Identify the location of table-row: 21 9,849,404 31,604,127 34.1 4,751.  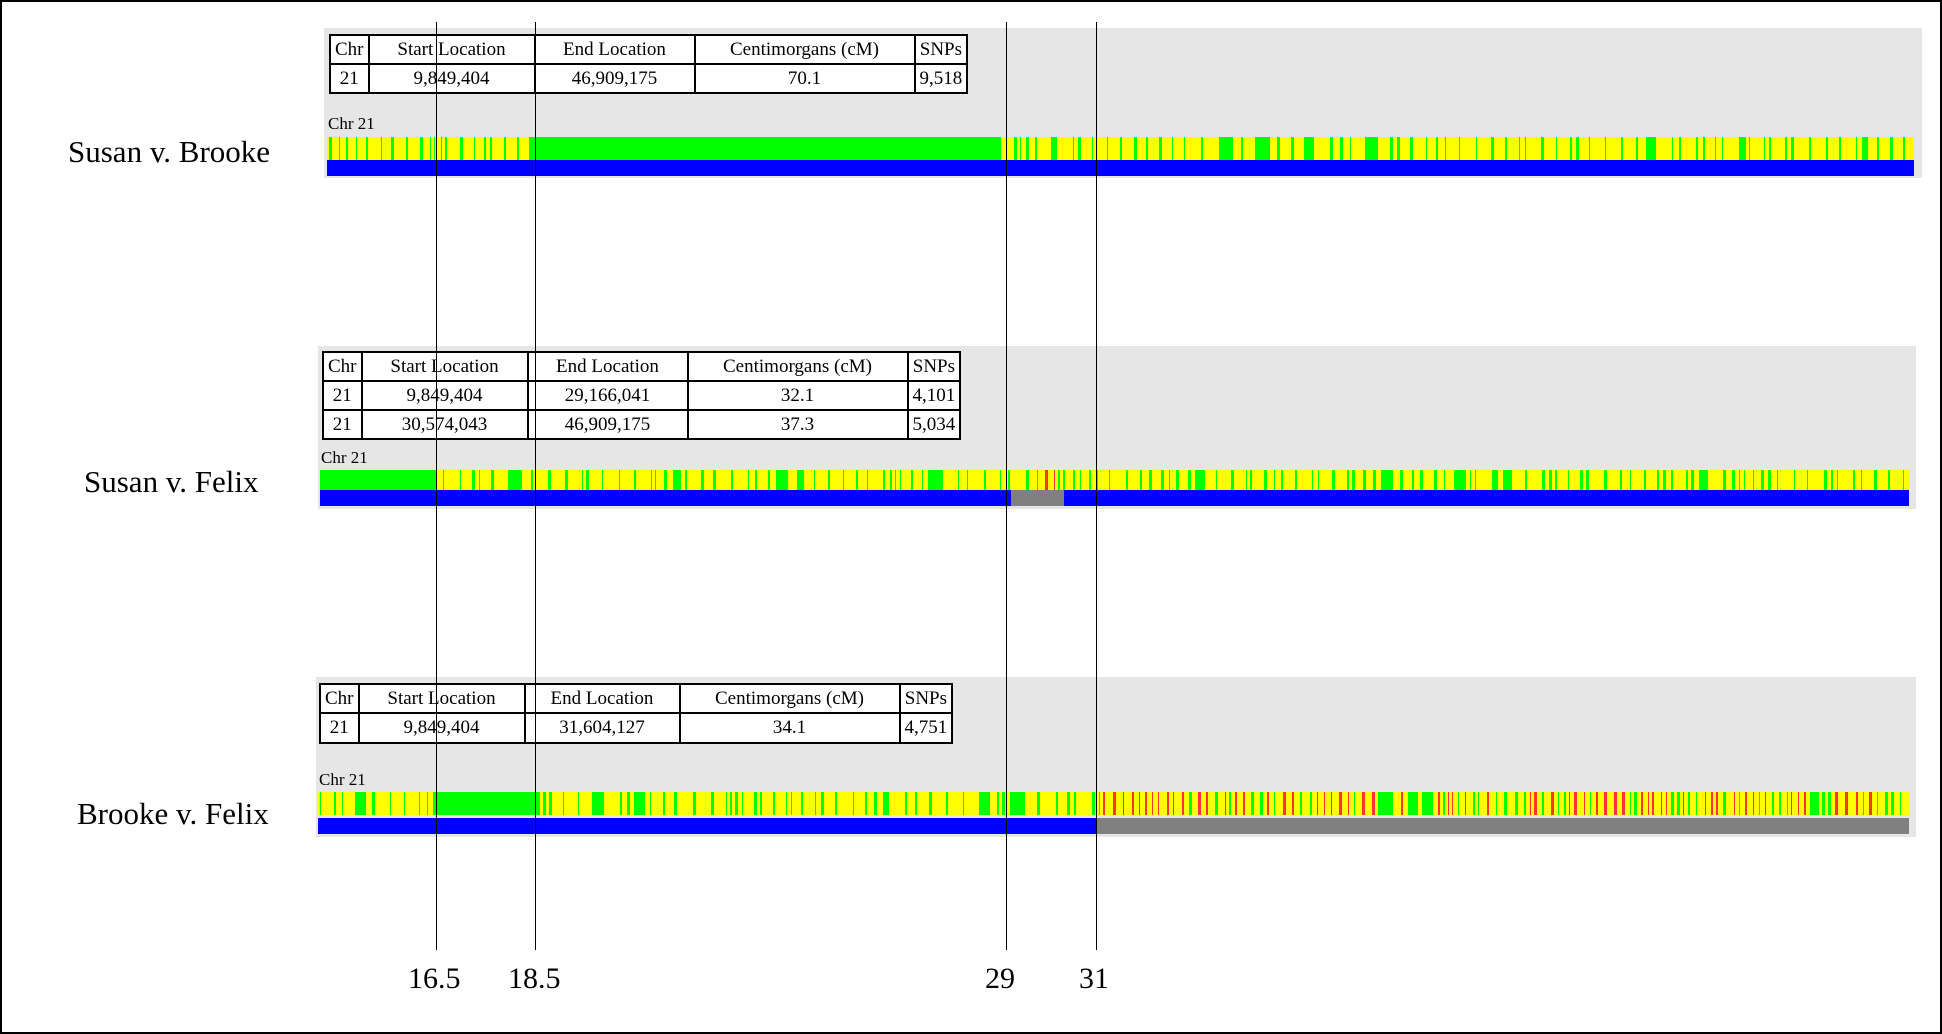
(636, 728).